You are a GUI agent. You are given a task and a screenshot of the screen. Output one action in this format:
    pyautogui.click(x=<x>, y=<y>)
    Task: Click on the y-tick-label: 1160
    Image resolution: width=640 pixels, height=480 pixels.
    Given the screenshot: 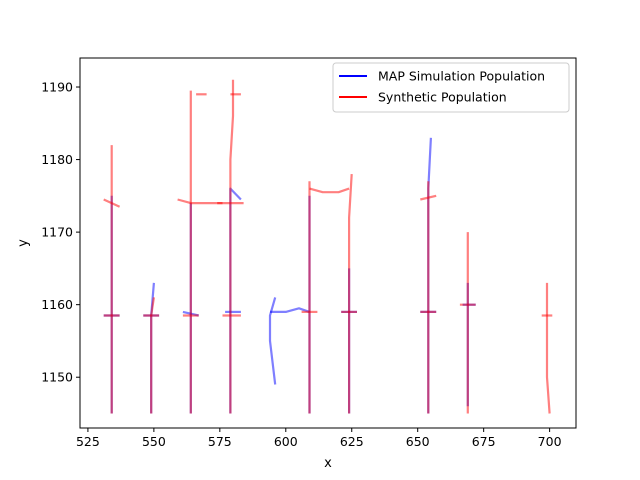 What is the action you would take?
    pyautogui.click(x=57, y=304)
    